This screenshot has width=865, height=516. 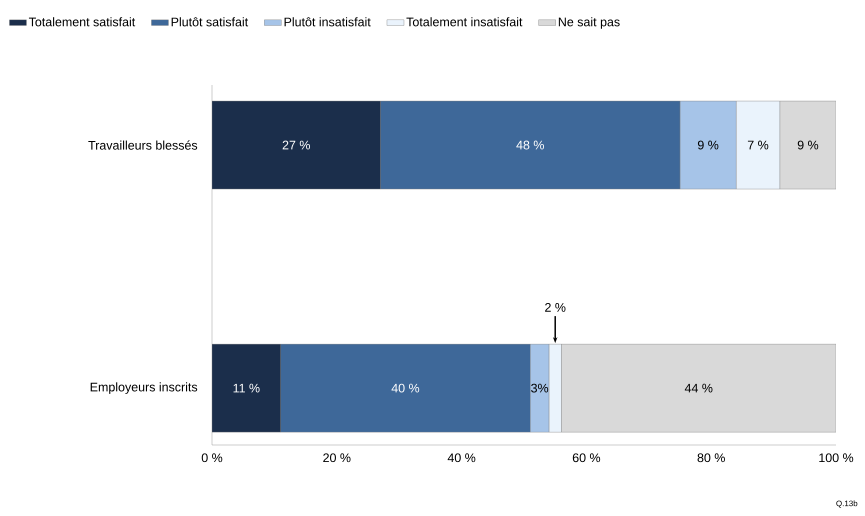 I want to click on data-label: 48 %, so click(x=530, y=145).